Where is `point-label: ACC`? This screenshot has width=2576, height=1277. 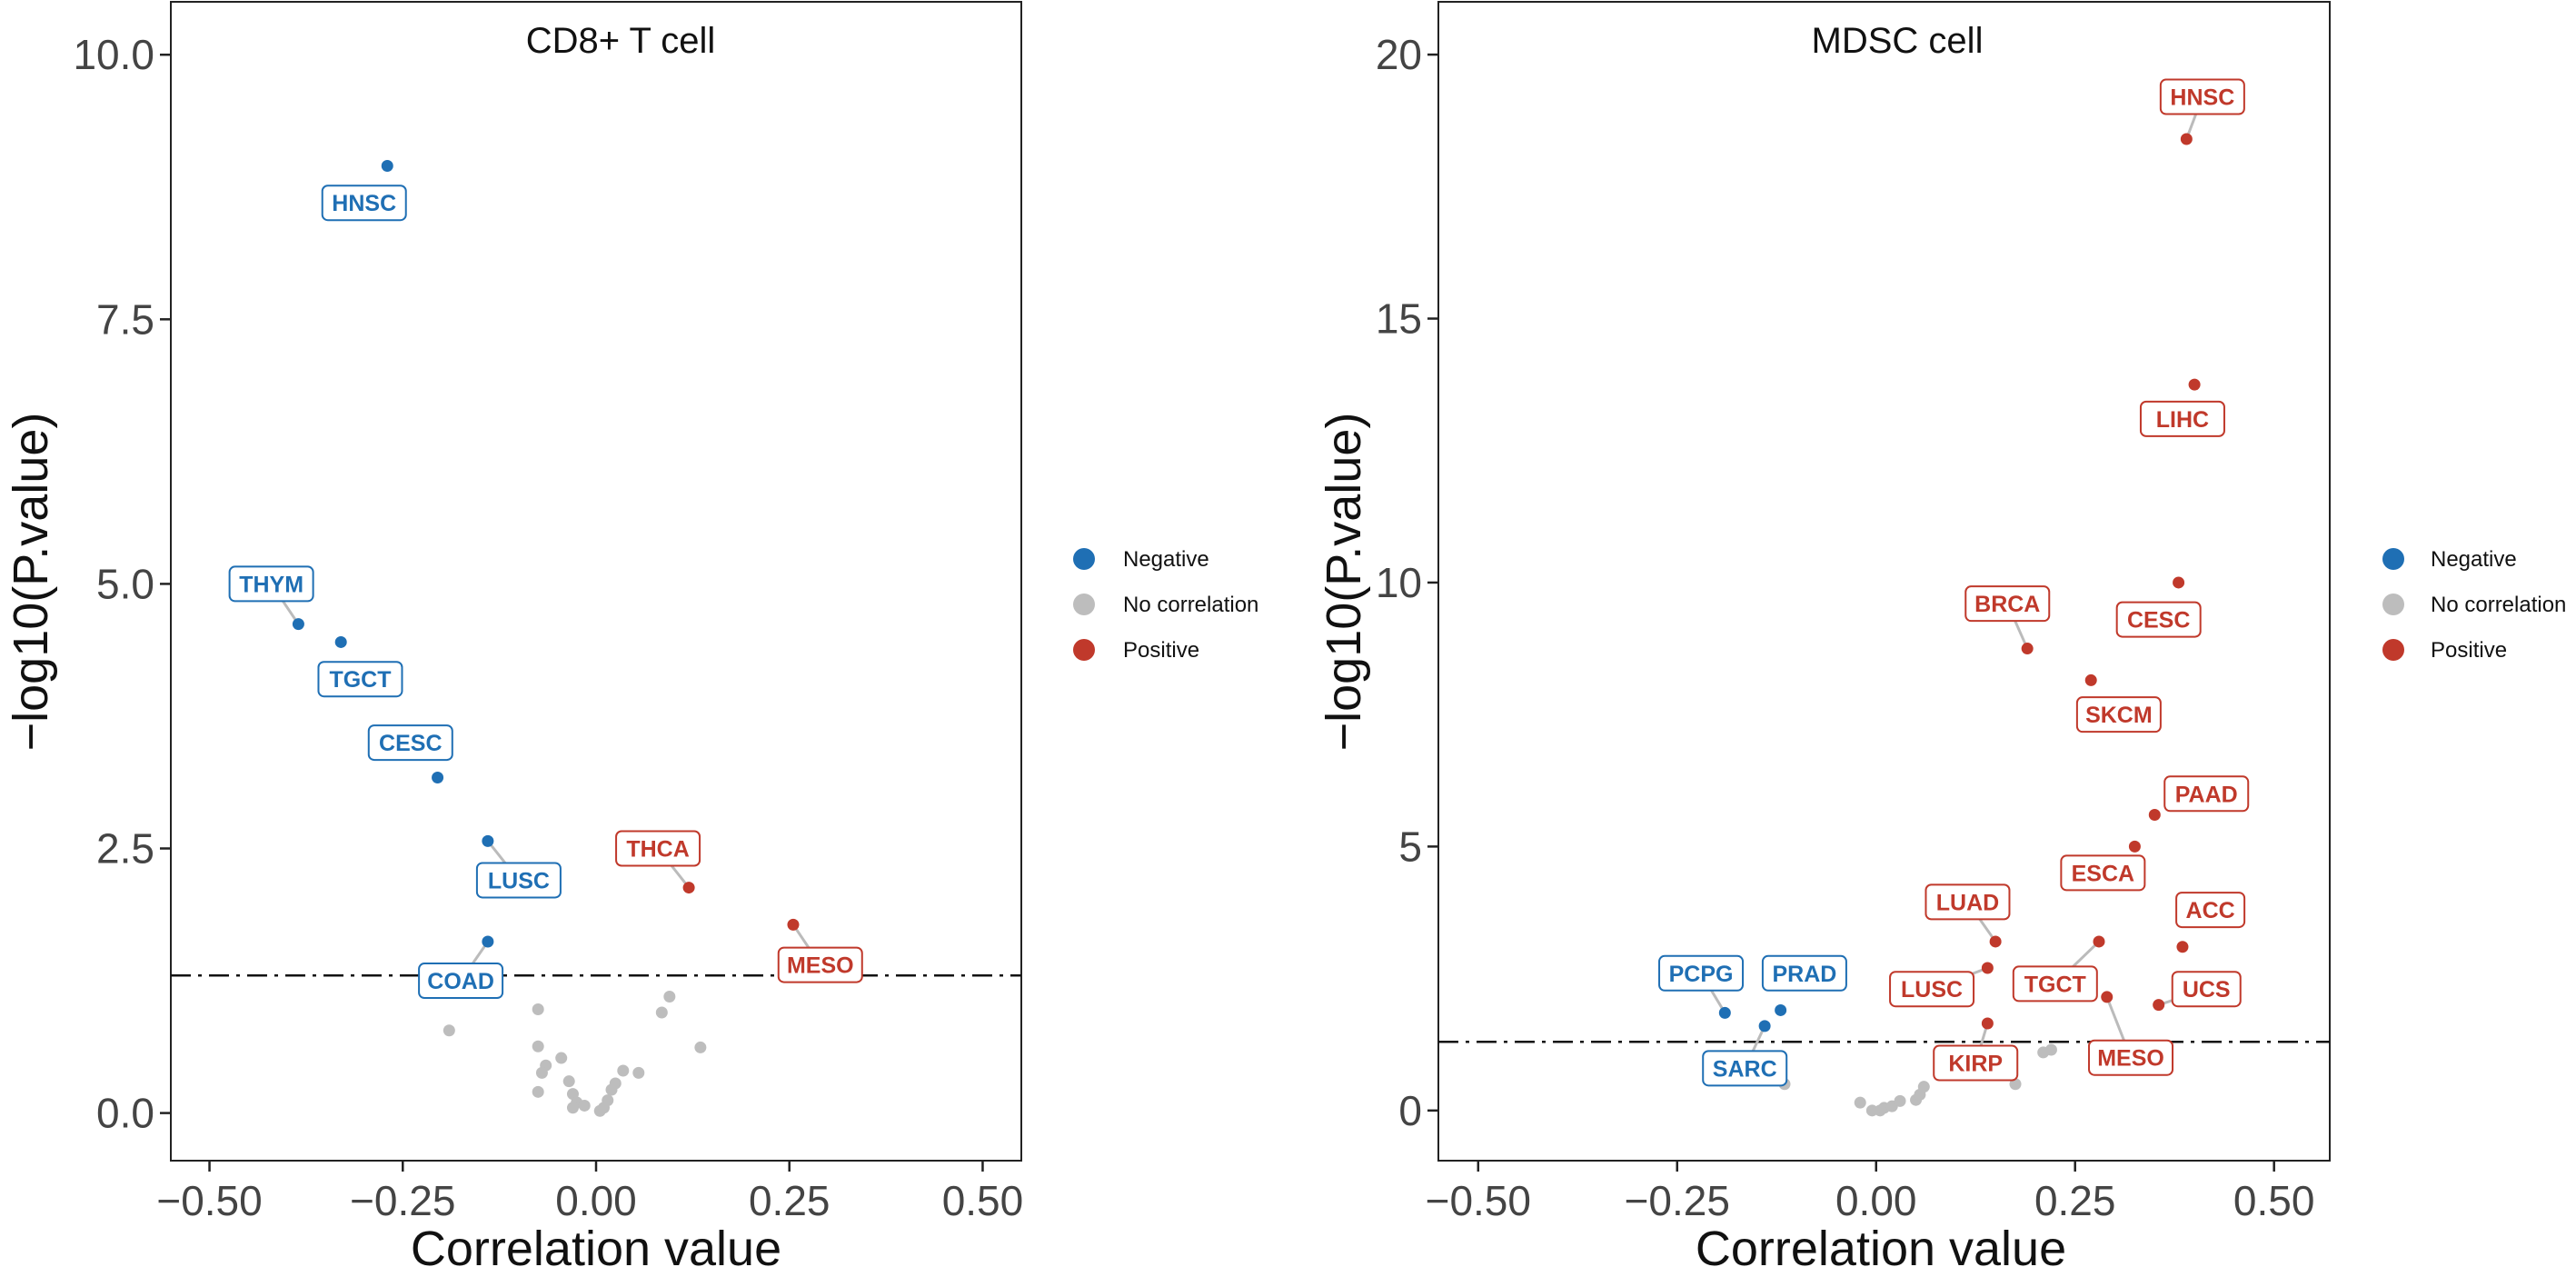 point-label: ACC is located at coordinates (2211, 910).